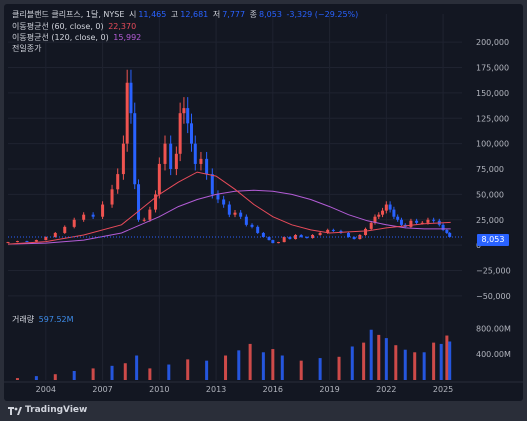 Image resolution: width=527 pixels, height=421 pixels. I want to click on price-tick-label: 150,000, so click(492, 93).